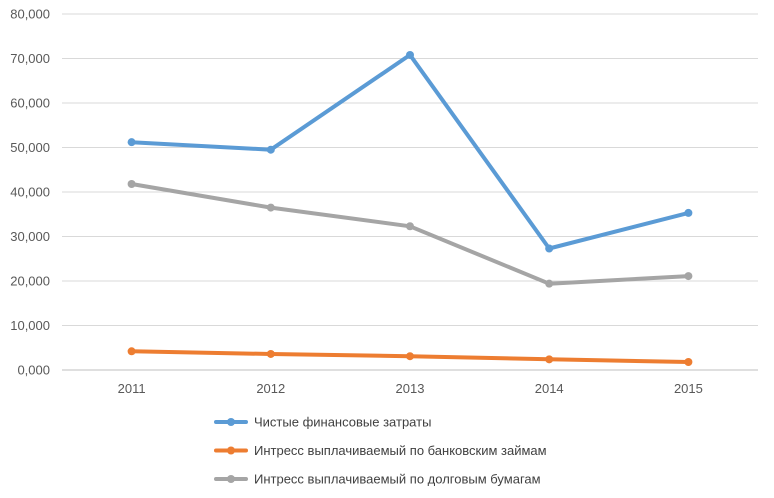 The height and width of the screenshot is (498, 774). I want to click on legend-label: Чистые финансовые затраты, so click(342, 422).